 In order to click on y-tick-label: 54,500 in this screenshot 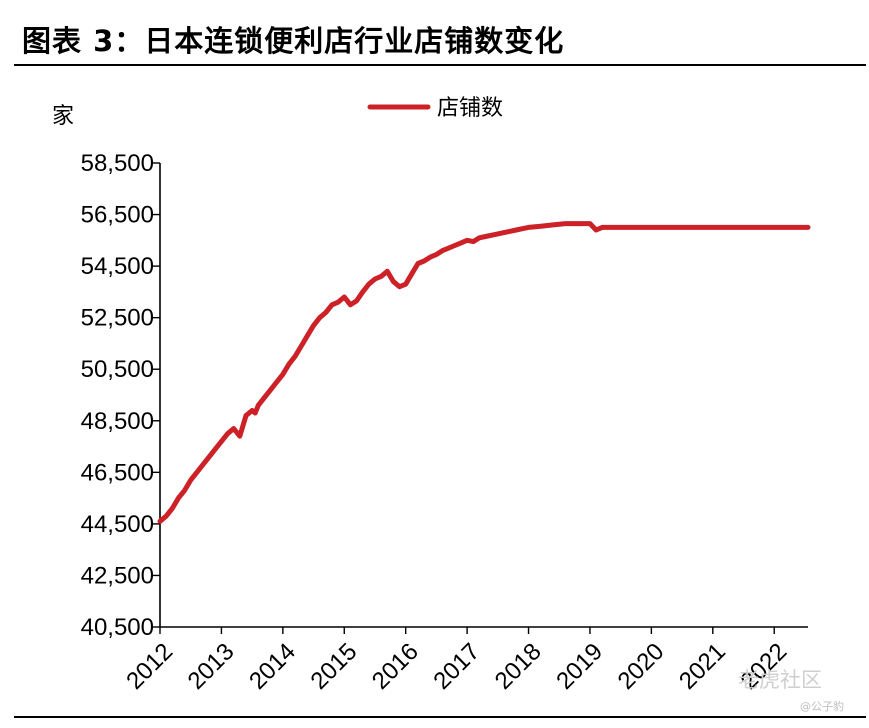, I will do `click(117, 266)`.